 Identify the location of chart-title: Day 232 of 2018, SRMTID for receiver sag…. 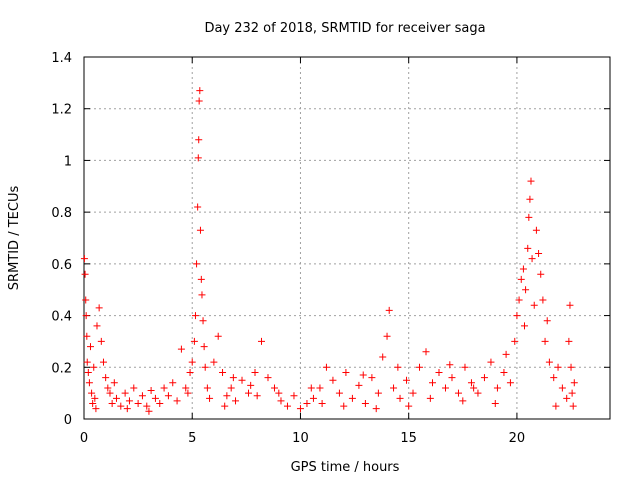
(344, 28).